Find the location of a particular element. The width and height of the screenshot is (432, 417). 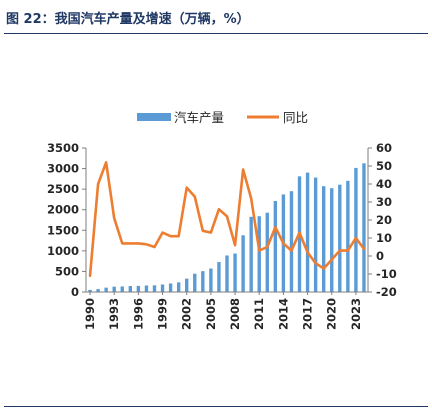

right-tick-label: 60 is located at coordinates (384, 148).